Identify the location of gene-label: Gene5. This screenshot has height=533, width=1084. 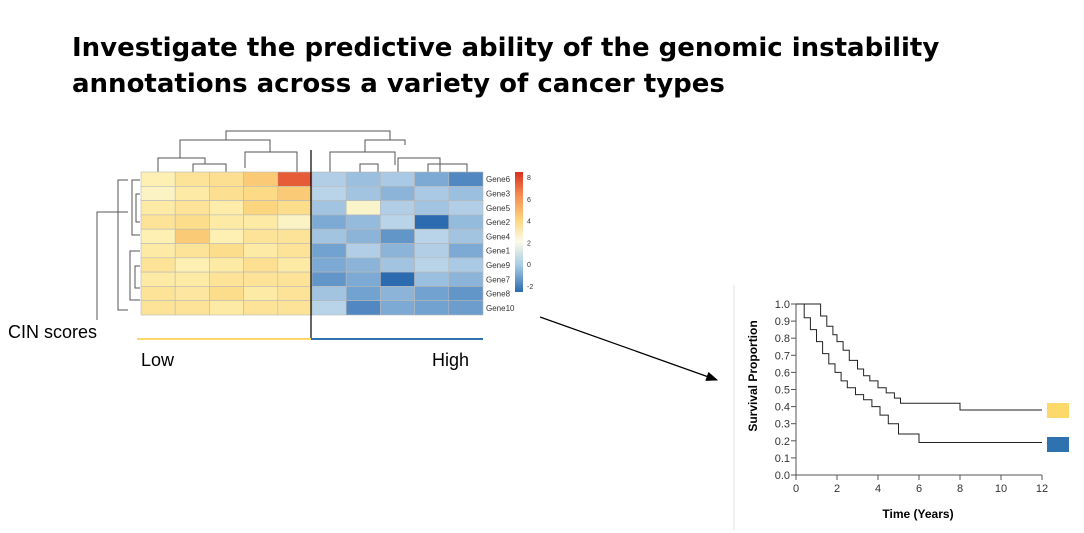
(498, 208).